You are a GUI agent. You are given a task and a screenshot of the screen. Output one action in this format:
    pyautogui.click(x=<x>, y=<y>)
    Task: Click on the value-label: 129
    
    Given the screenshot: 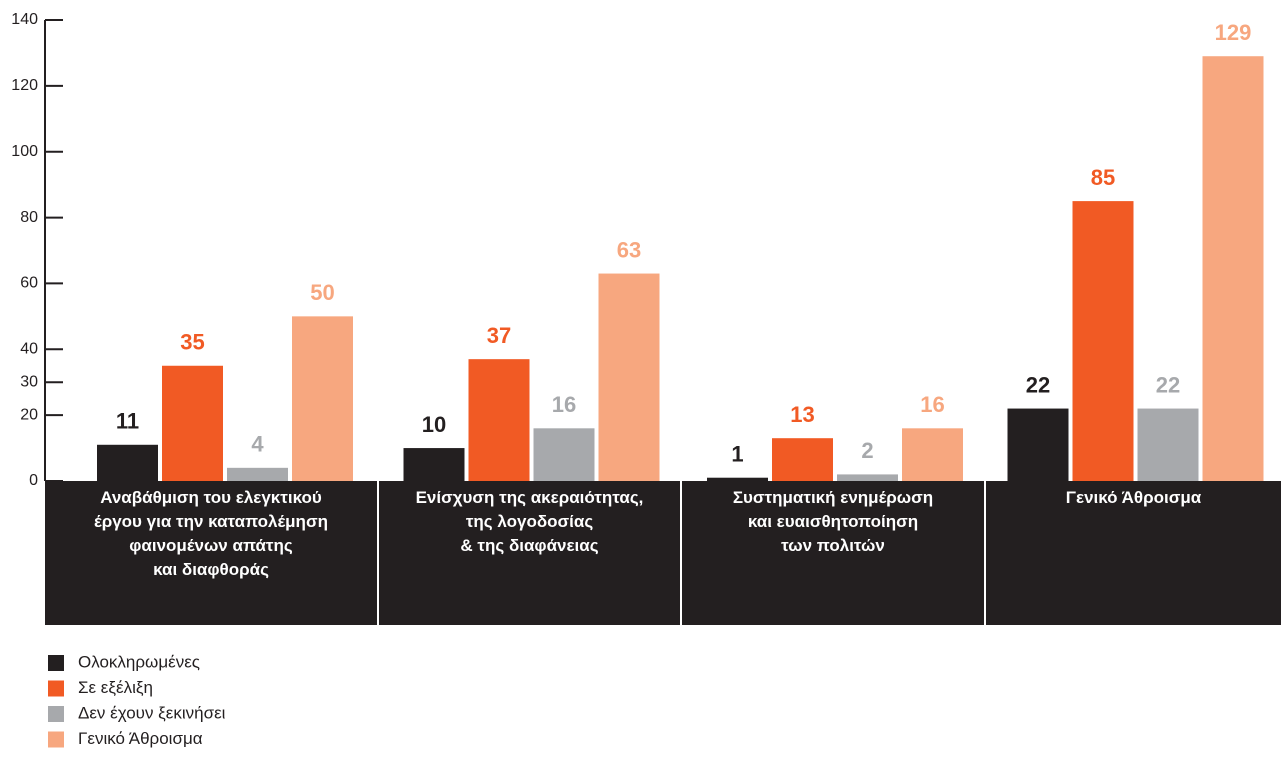 What is the action you would take?
    pyautogui.click(x=1233, y=32)
    